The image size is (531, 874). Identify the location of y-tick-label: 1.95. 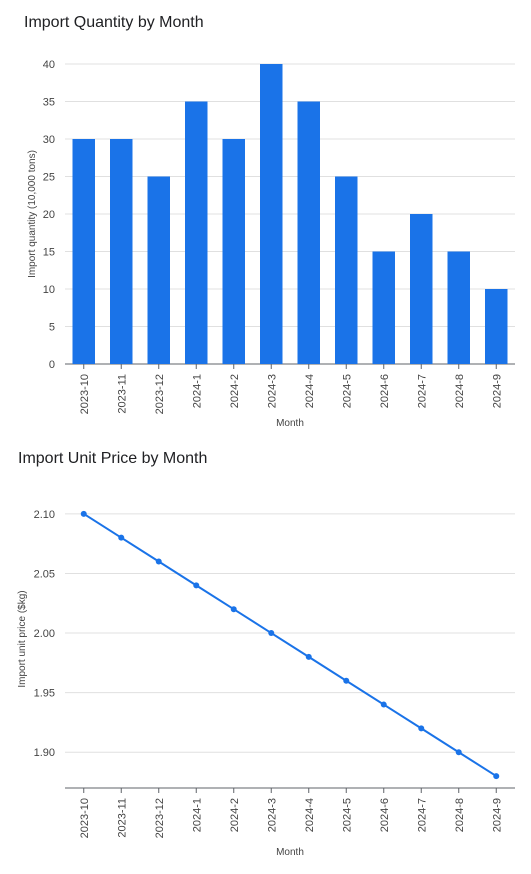
(44, 694).